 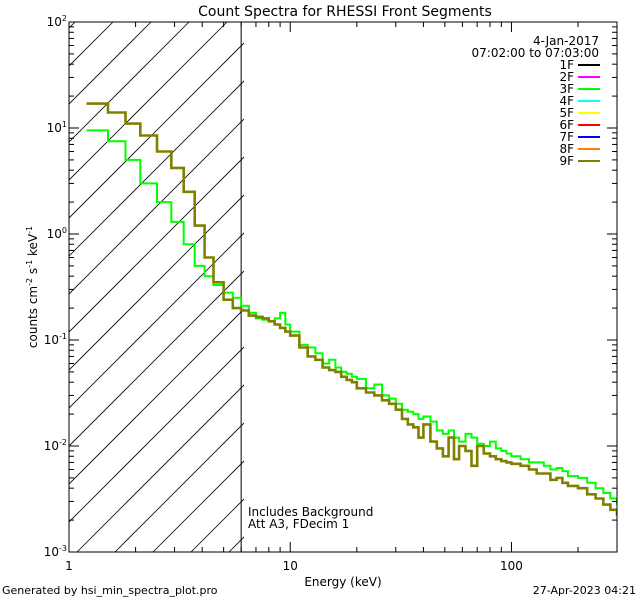 I want to click on legend-label-5f: 5F, so click(x=566, y=113).